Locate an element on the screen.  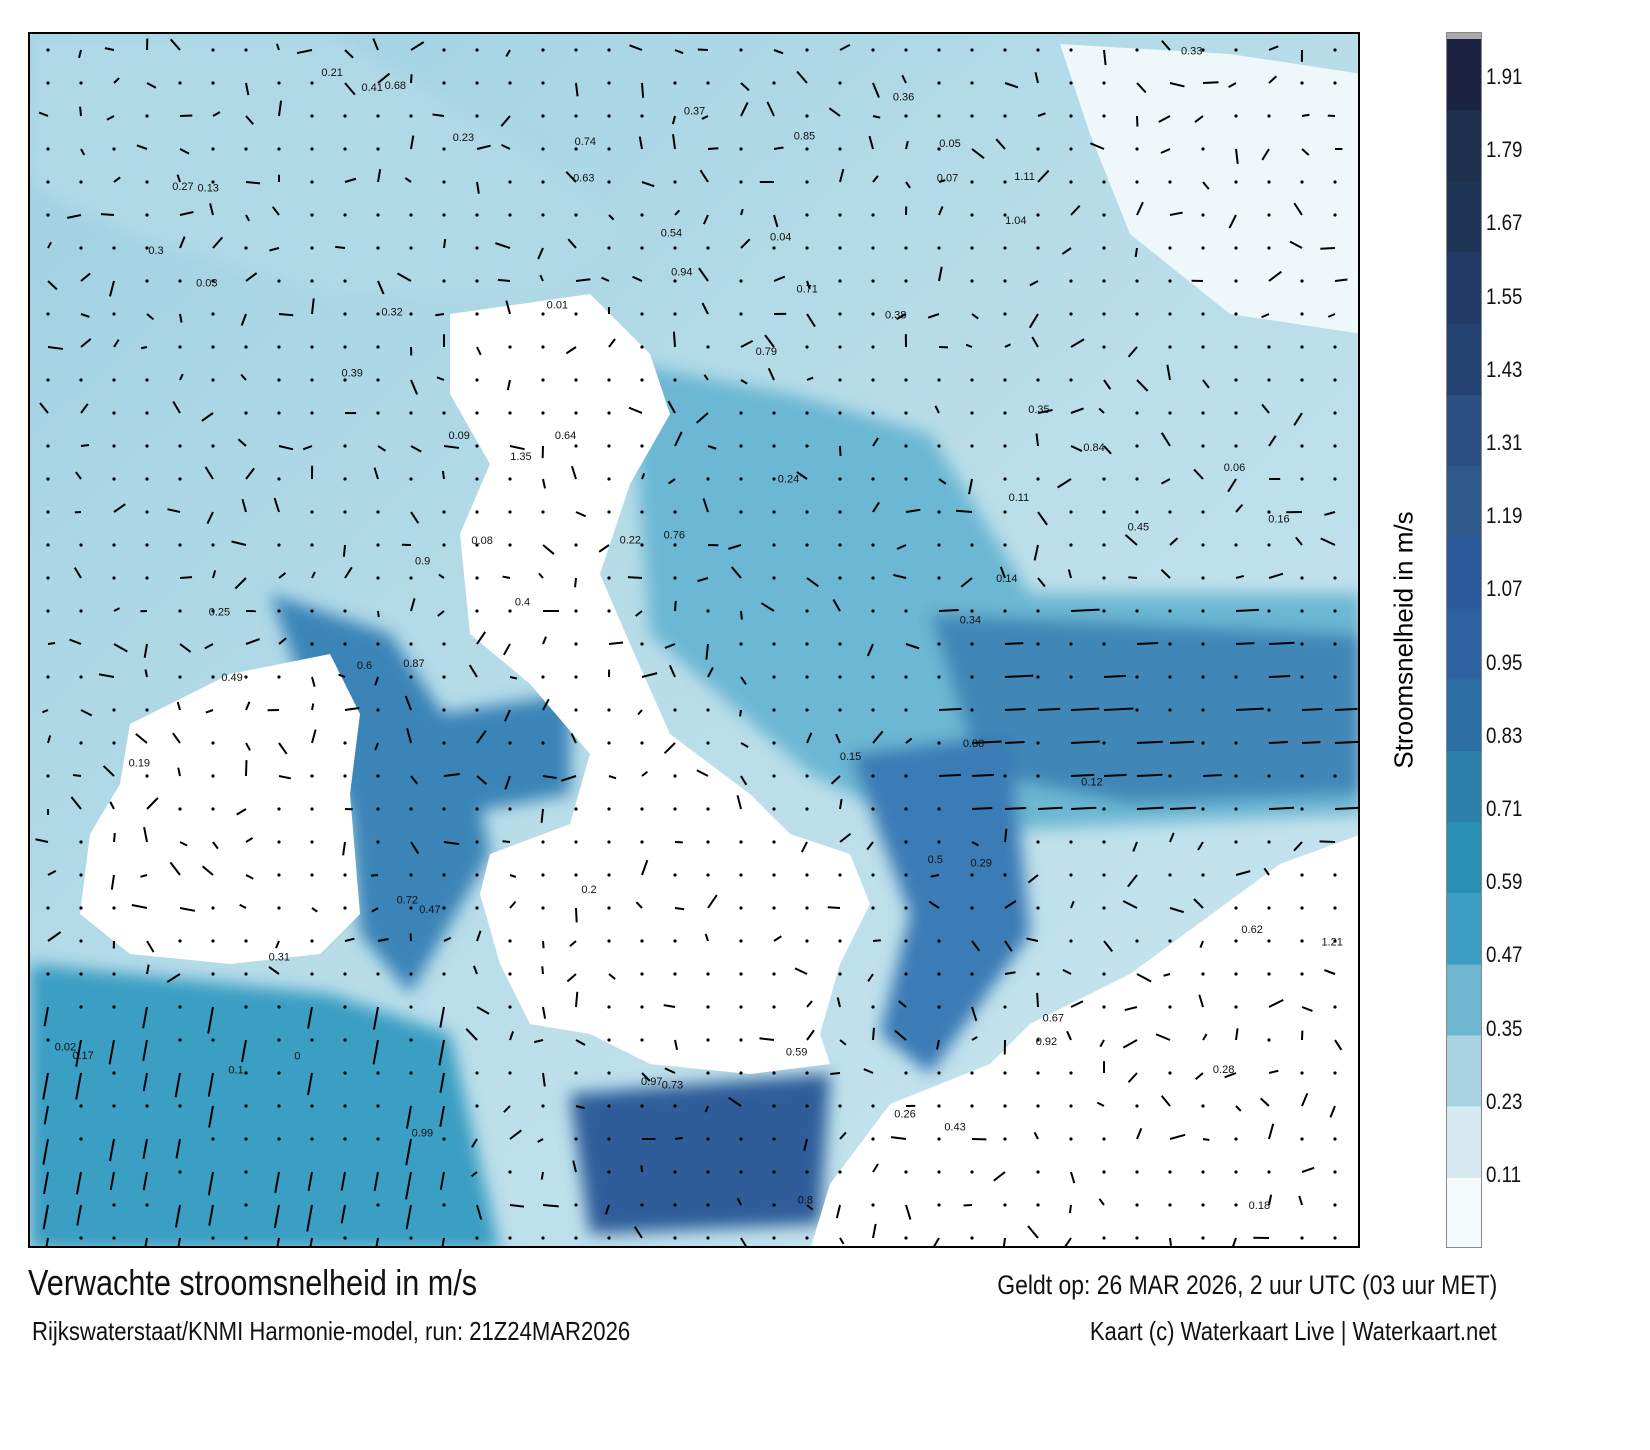
speed-label: 0.14 is located at coordinates (1006, 579).